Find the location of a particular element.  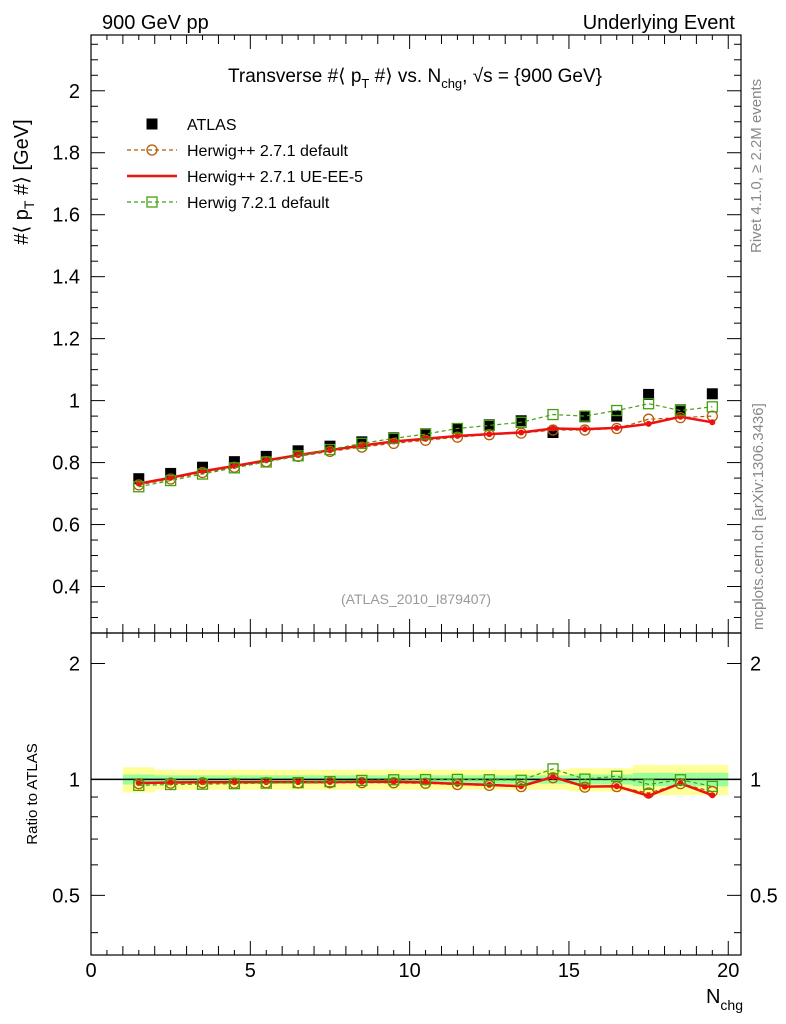

series-line is located at coordinates (425, 450).